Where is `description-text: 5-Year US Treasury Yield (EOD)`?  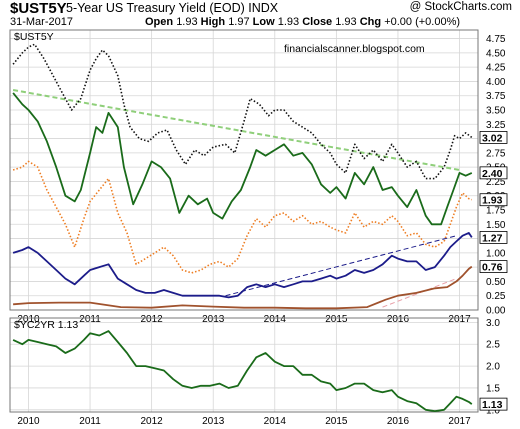
description-text: 5-Year US Treasury Yield (EOD) is located at coordinates (155, 8).